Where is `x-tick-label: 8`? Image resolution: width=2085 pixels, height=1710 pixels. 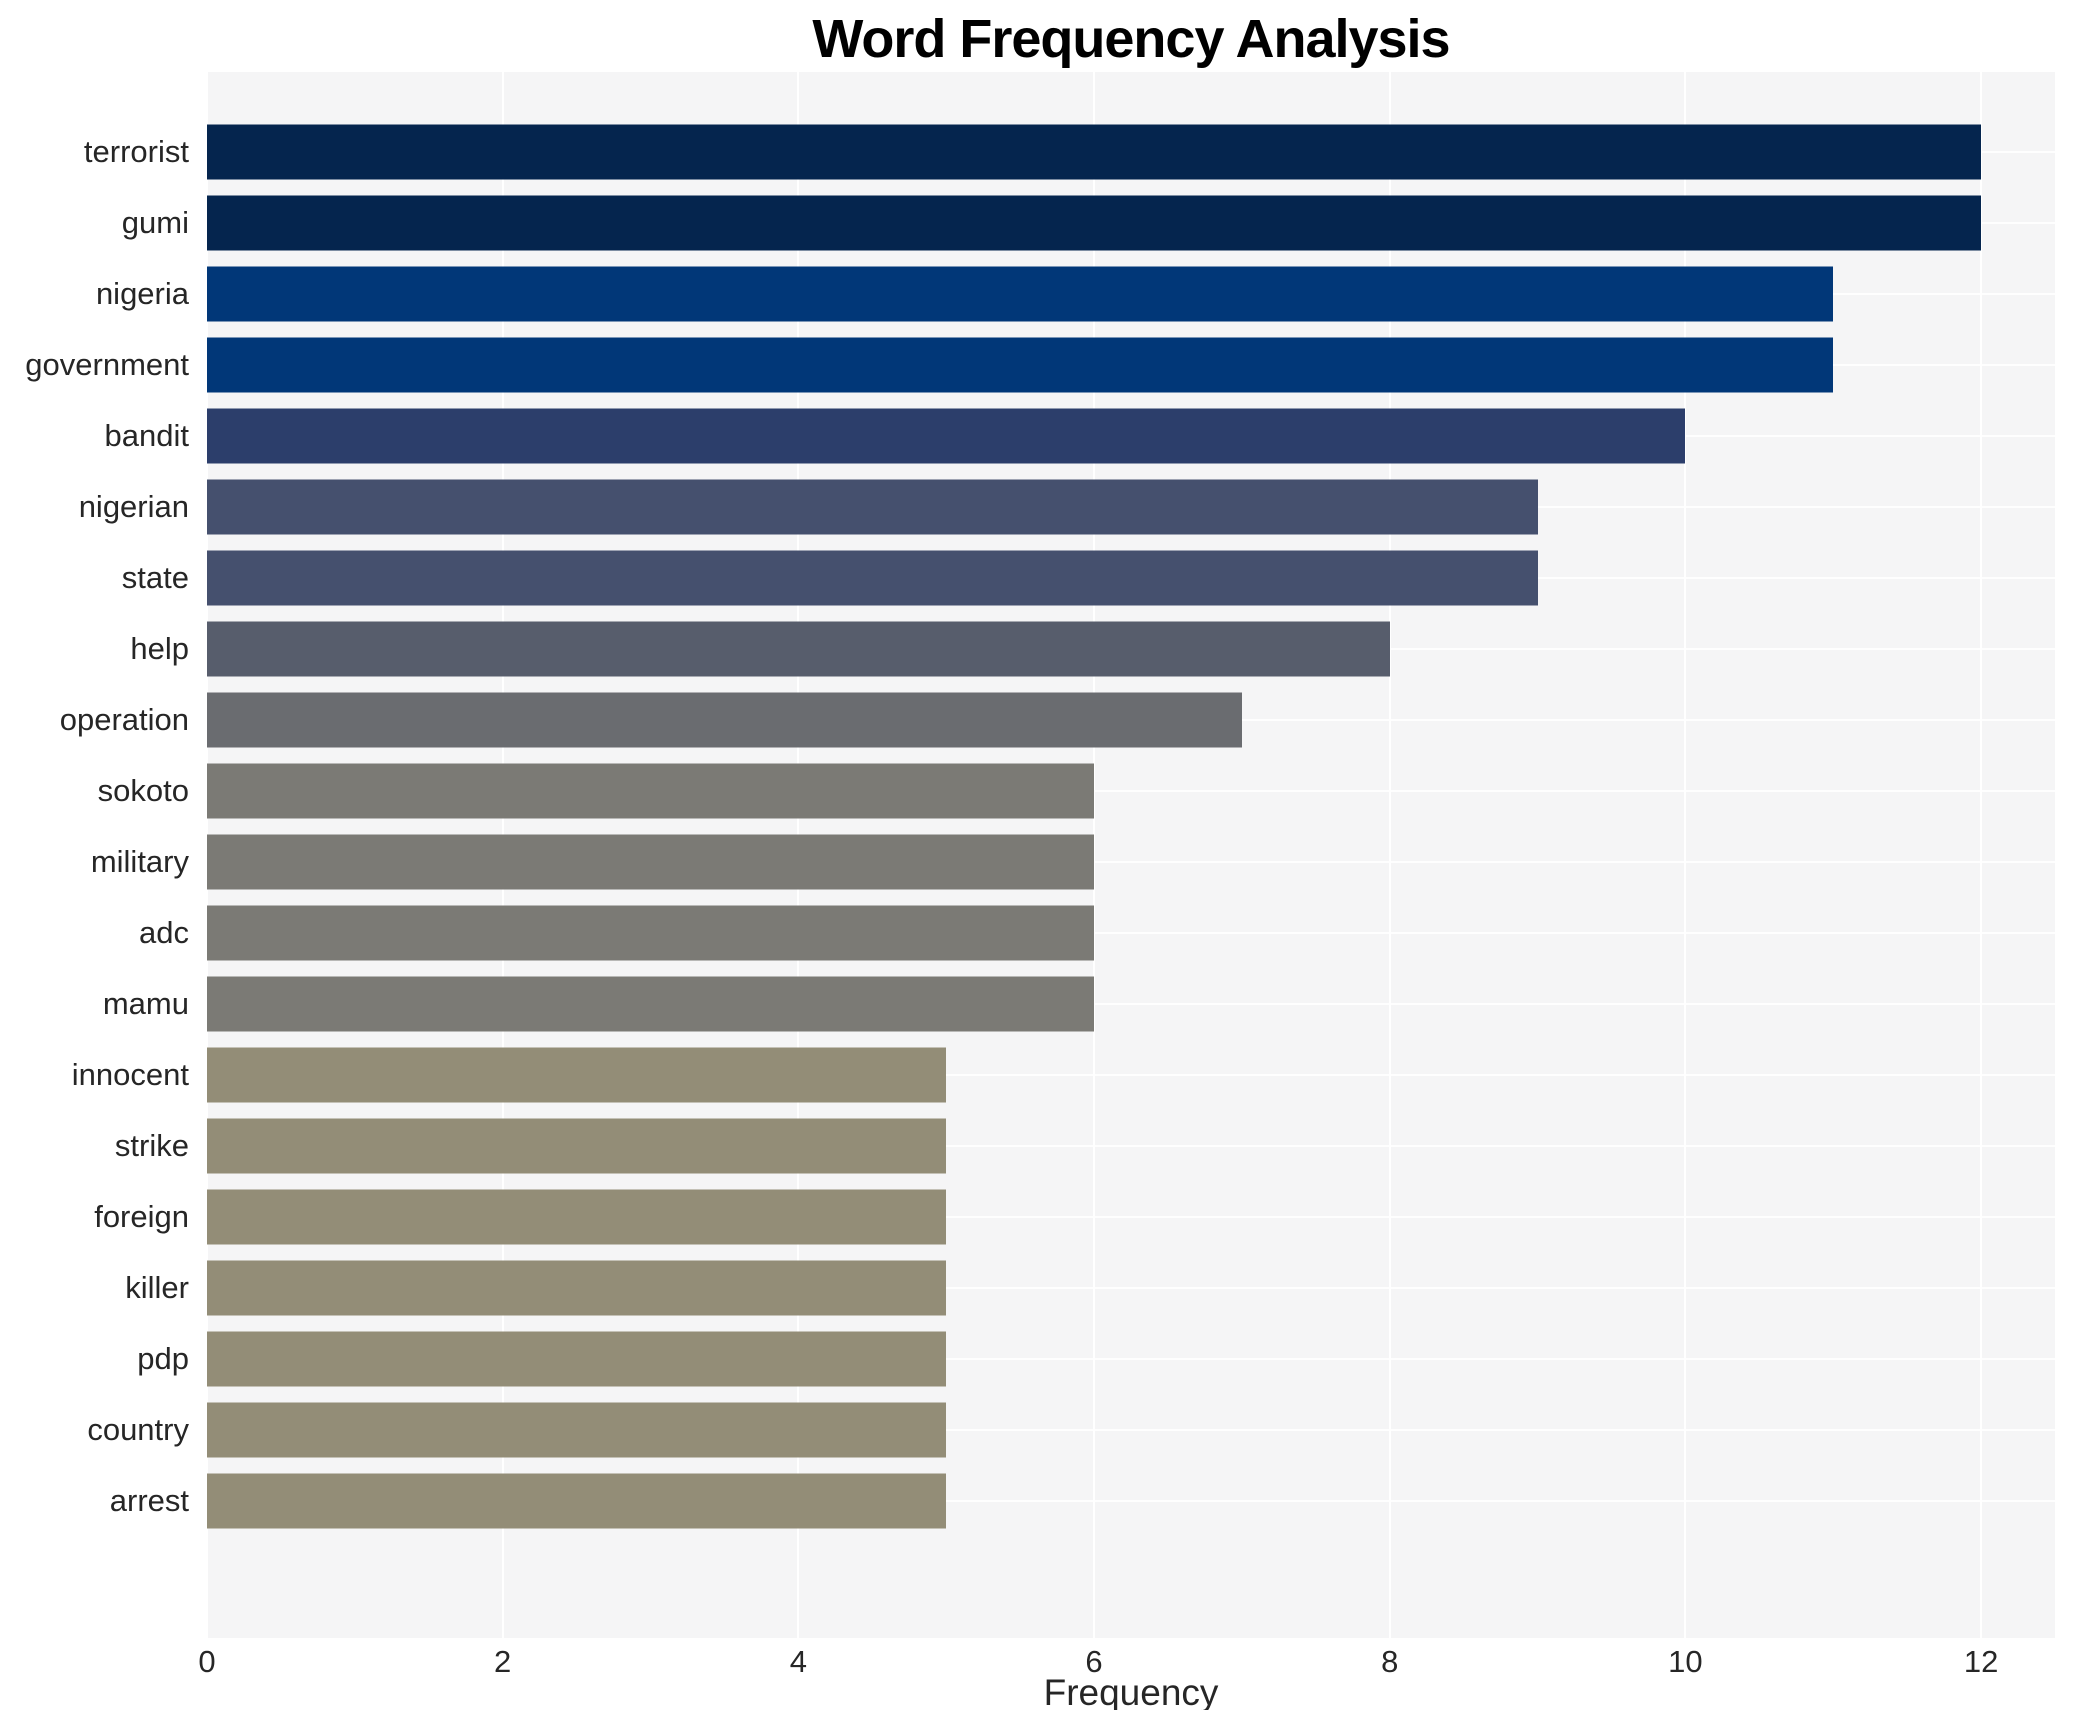 x-tick-label: 8 is located at coordinates (1390, 1661).